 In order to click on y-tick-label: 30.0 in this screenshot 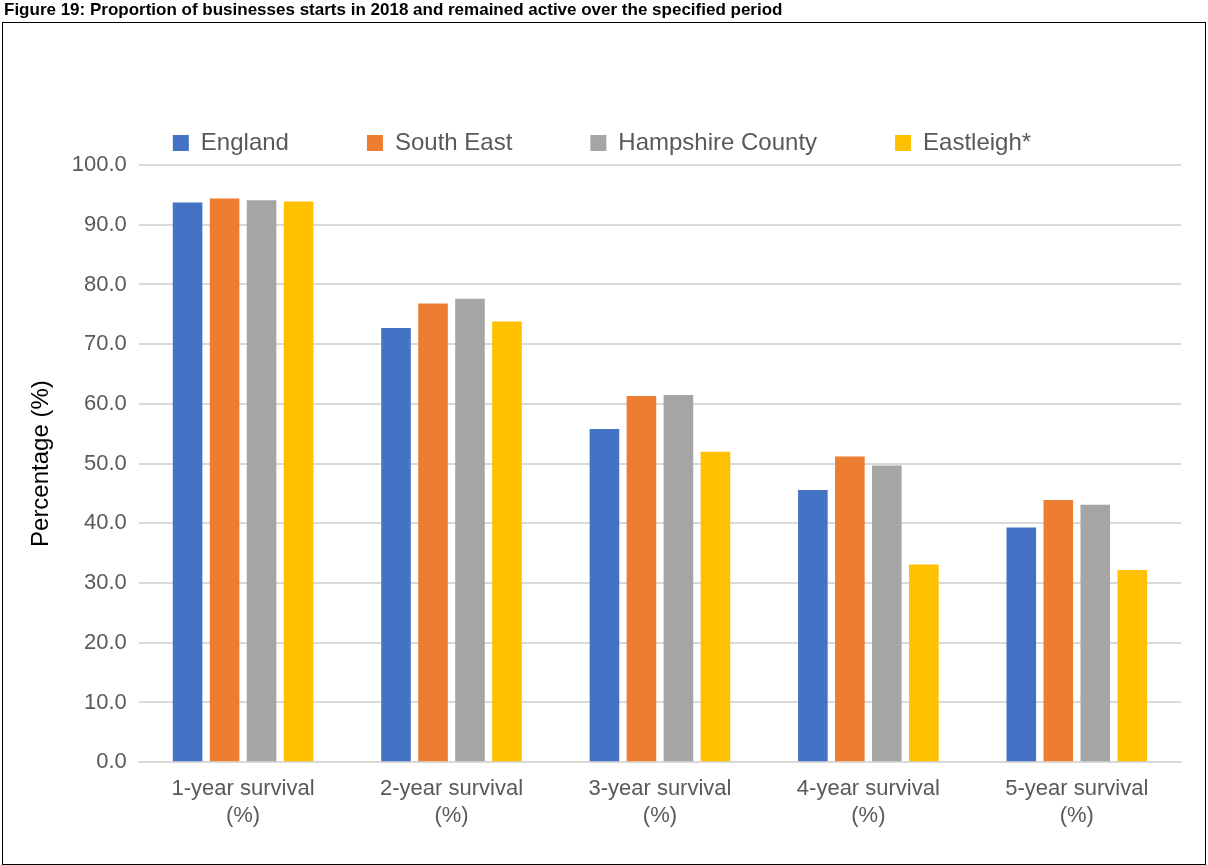, I will do `click(105, 582)`.